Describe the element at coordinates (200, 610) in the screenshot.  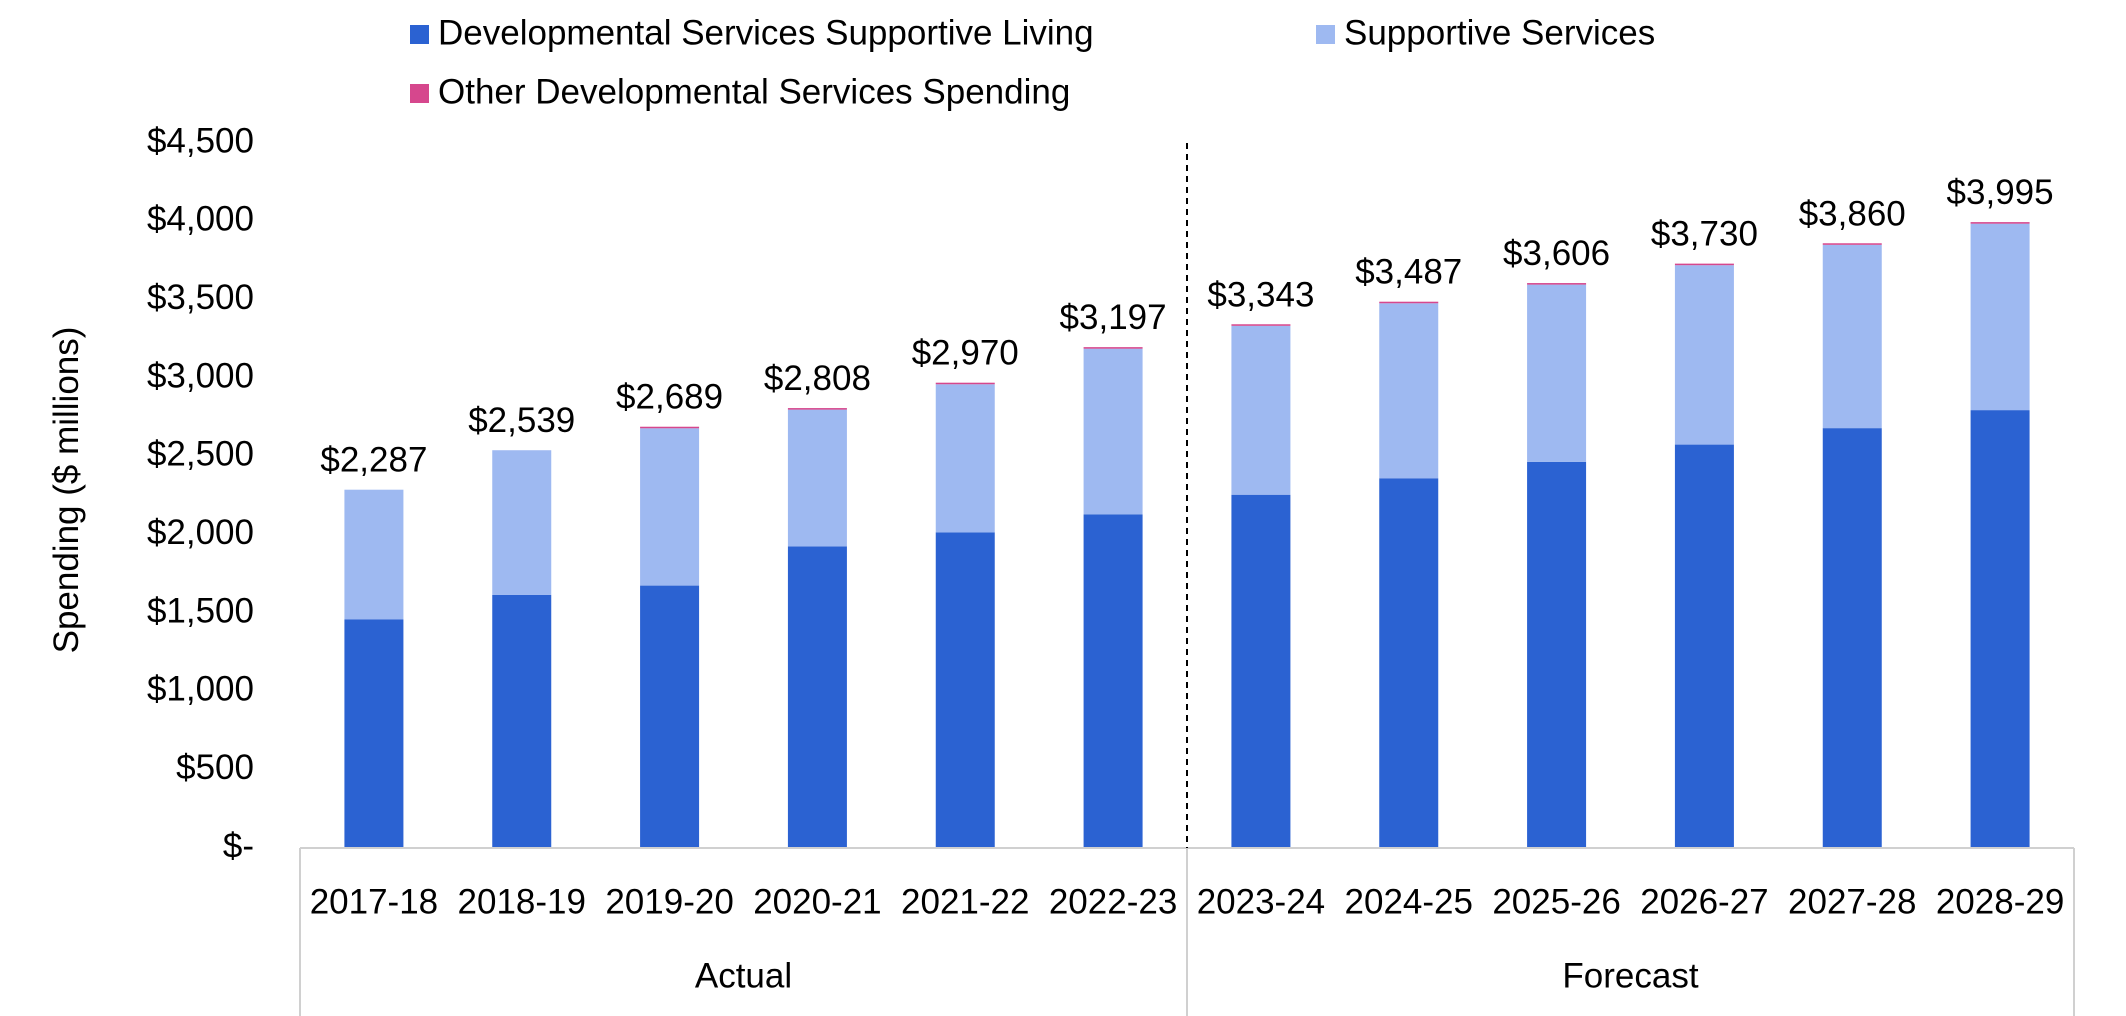
I see `y-tick-label: $1,500` at that location.